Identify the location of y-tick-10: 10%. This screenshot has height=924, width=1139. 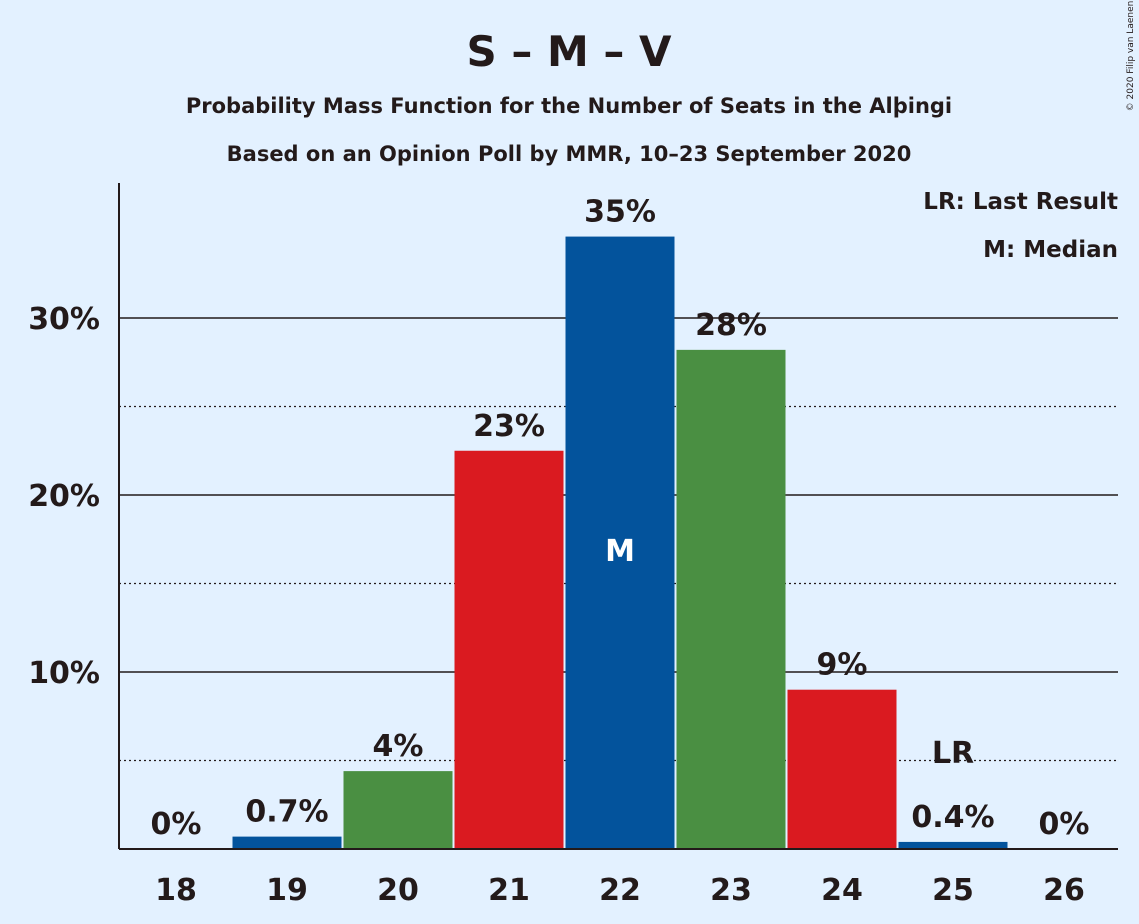
(64, 673).